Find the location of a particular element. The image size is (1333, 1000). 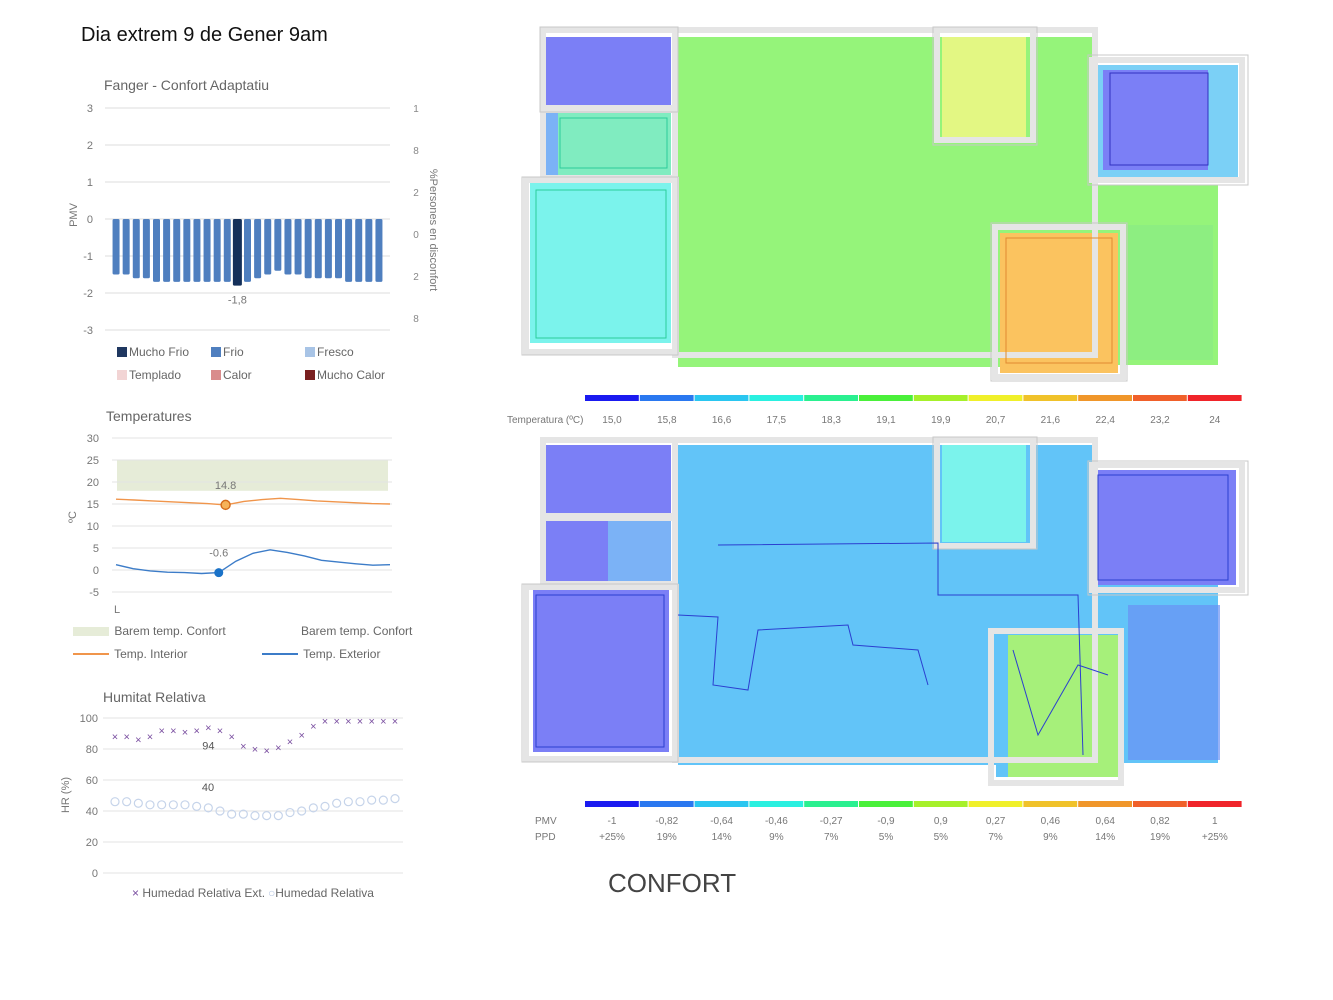

ppd-scale-tick: 14% is located at coordinates (722, 837).